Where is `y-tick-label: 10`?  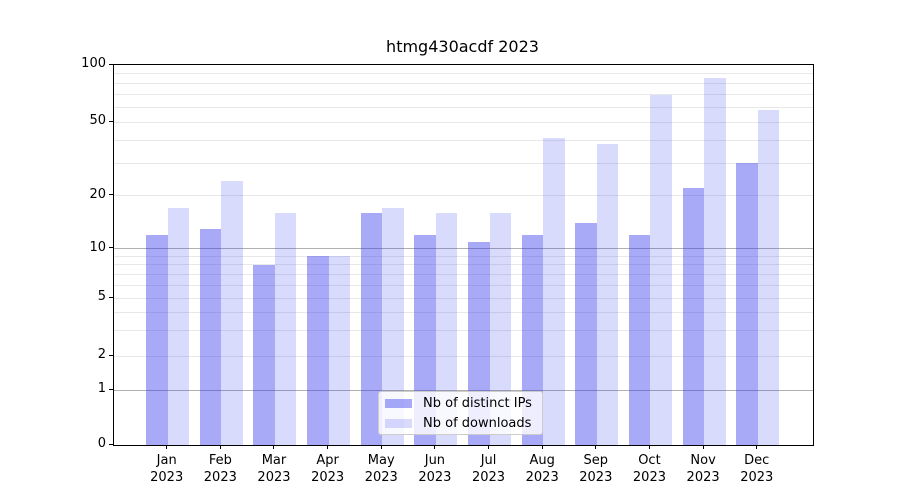
y-tick-label: 10 is located at coordinates (97, 247).